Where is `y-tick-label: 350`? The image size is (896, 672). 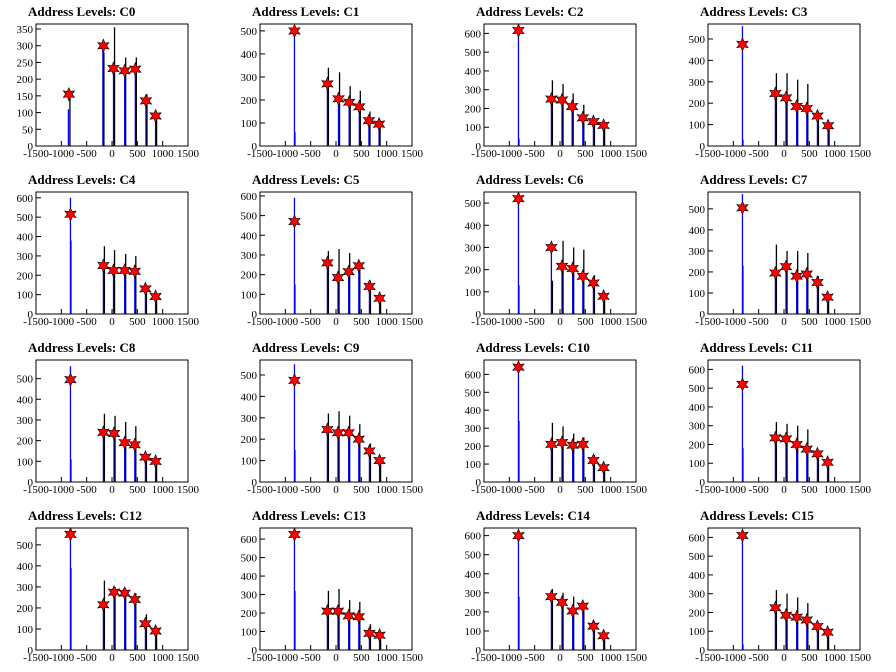 y-tick-label: 350 is located at coordinates (25, 30).